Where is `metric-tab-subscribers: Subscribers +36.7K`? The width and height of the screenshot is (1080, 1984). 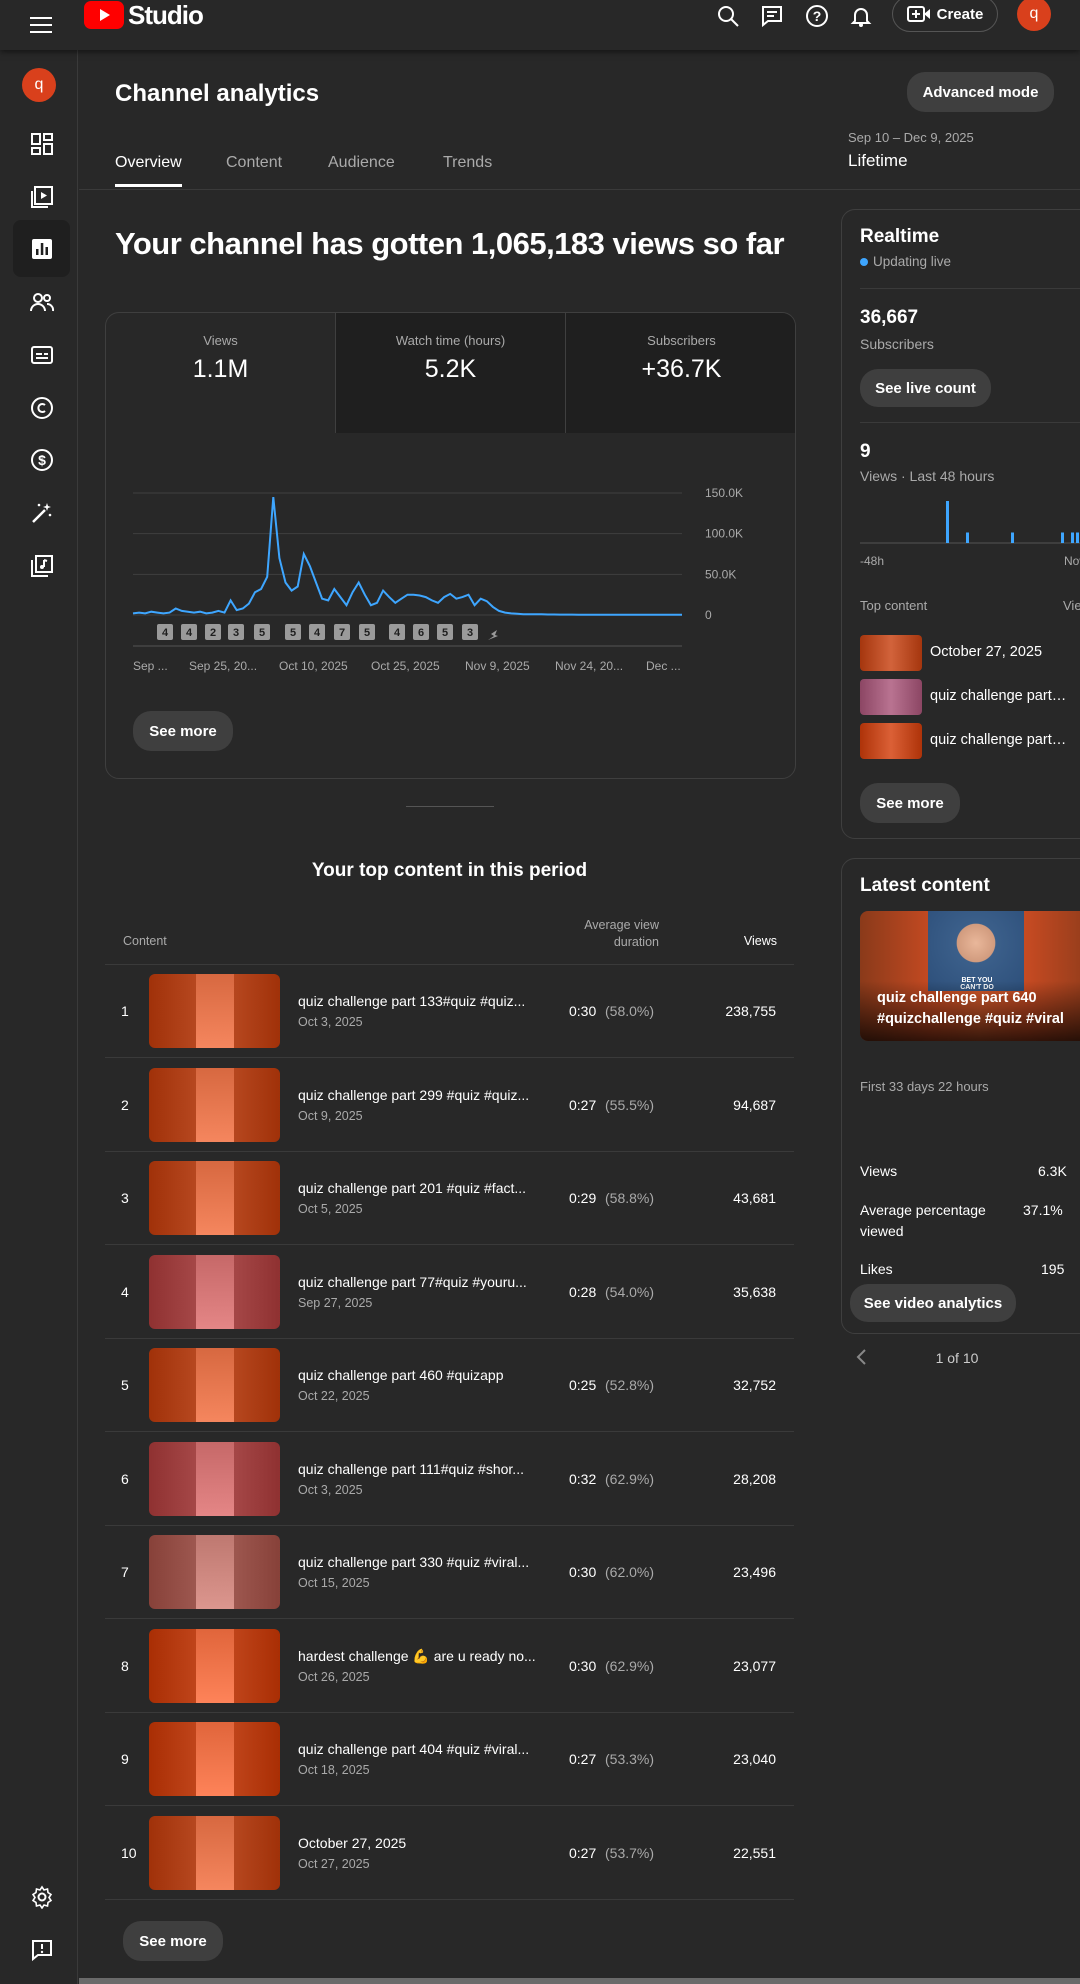 metric-tab-subscribers: Subscribers +36.7K is located at coordinates (680, 373).